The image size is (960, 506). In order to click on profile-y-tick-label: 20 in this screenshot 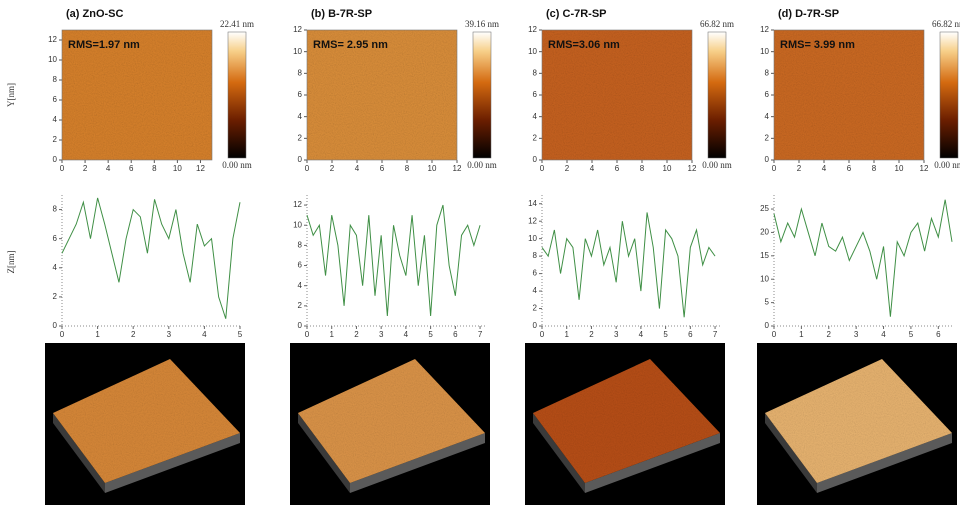, I will do `click(764, 232)`.